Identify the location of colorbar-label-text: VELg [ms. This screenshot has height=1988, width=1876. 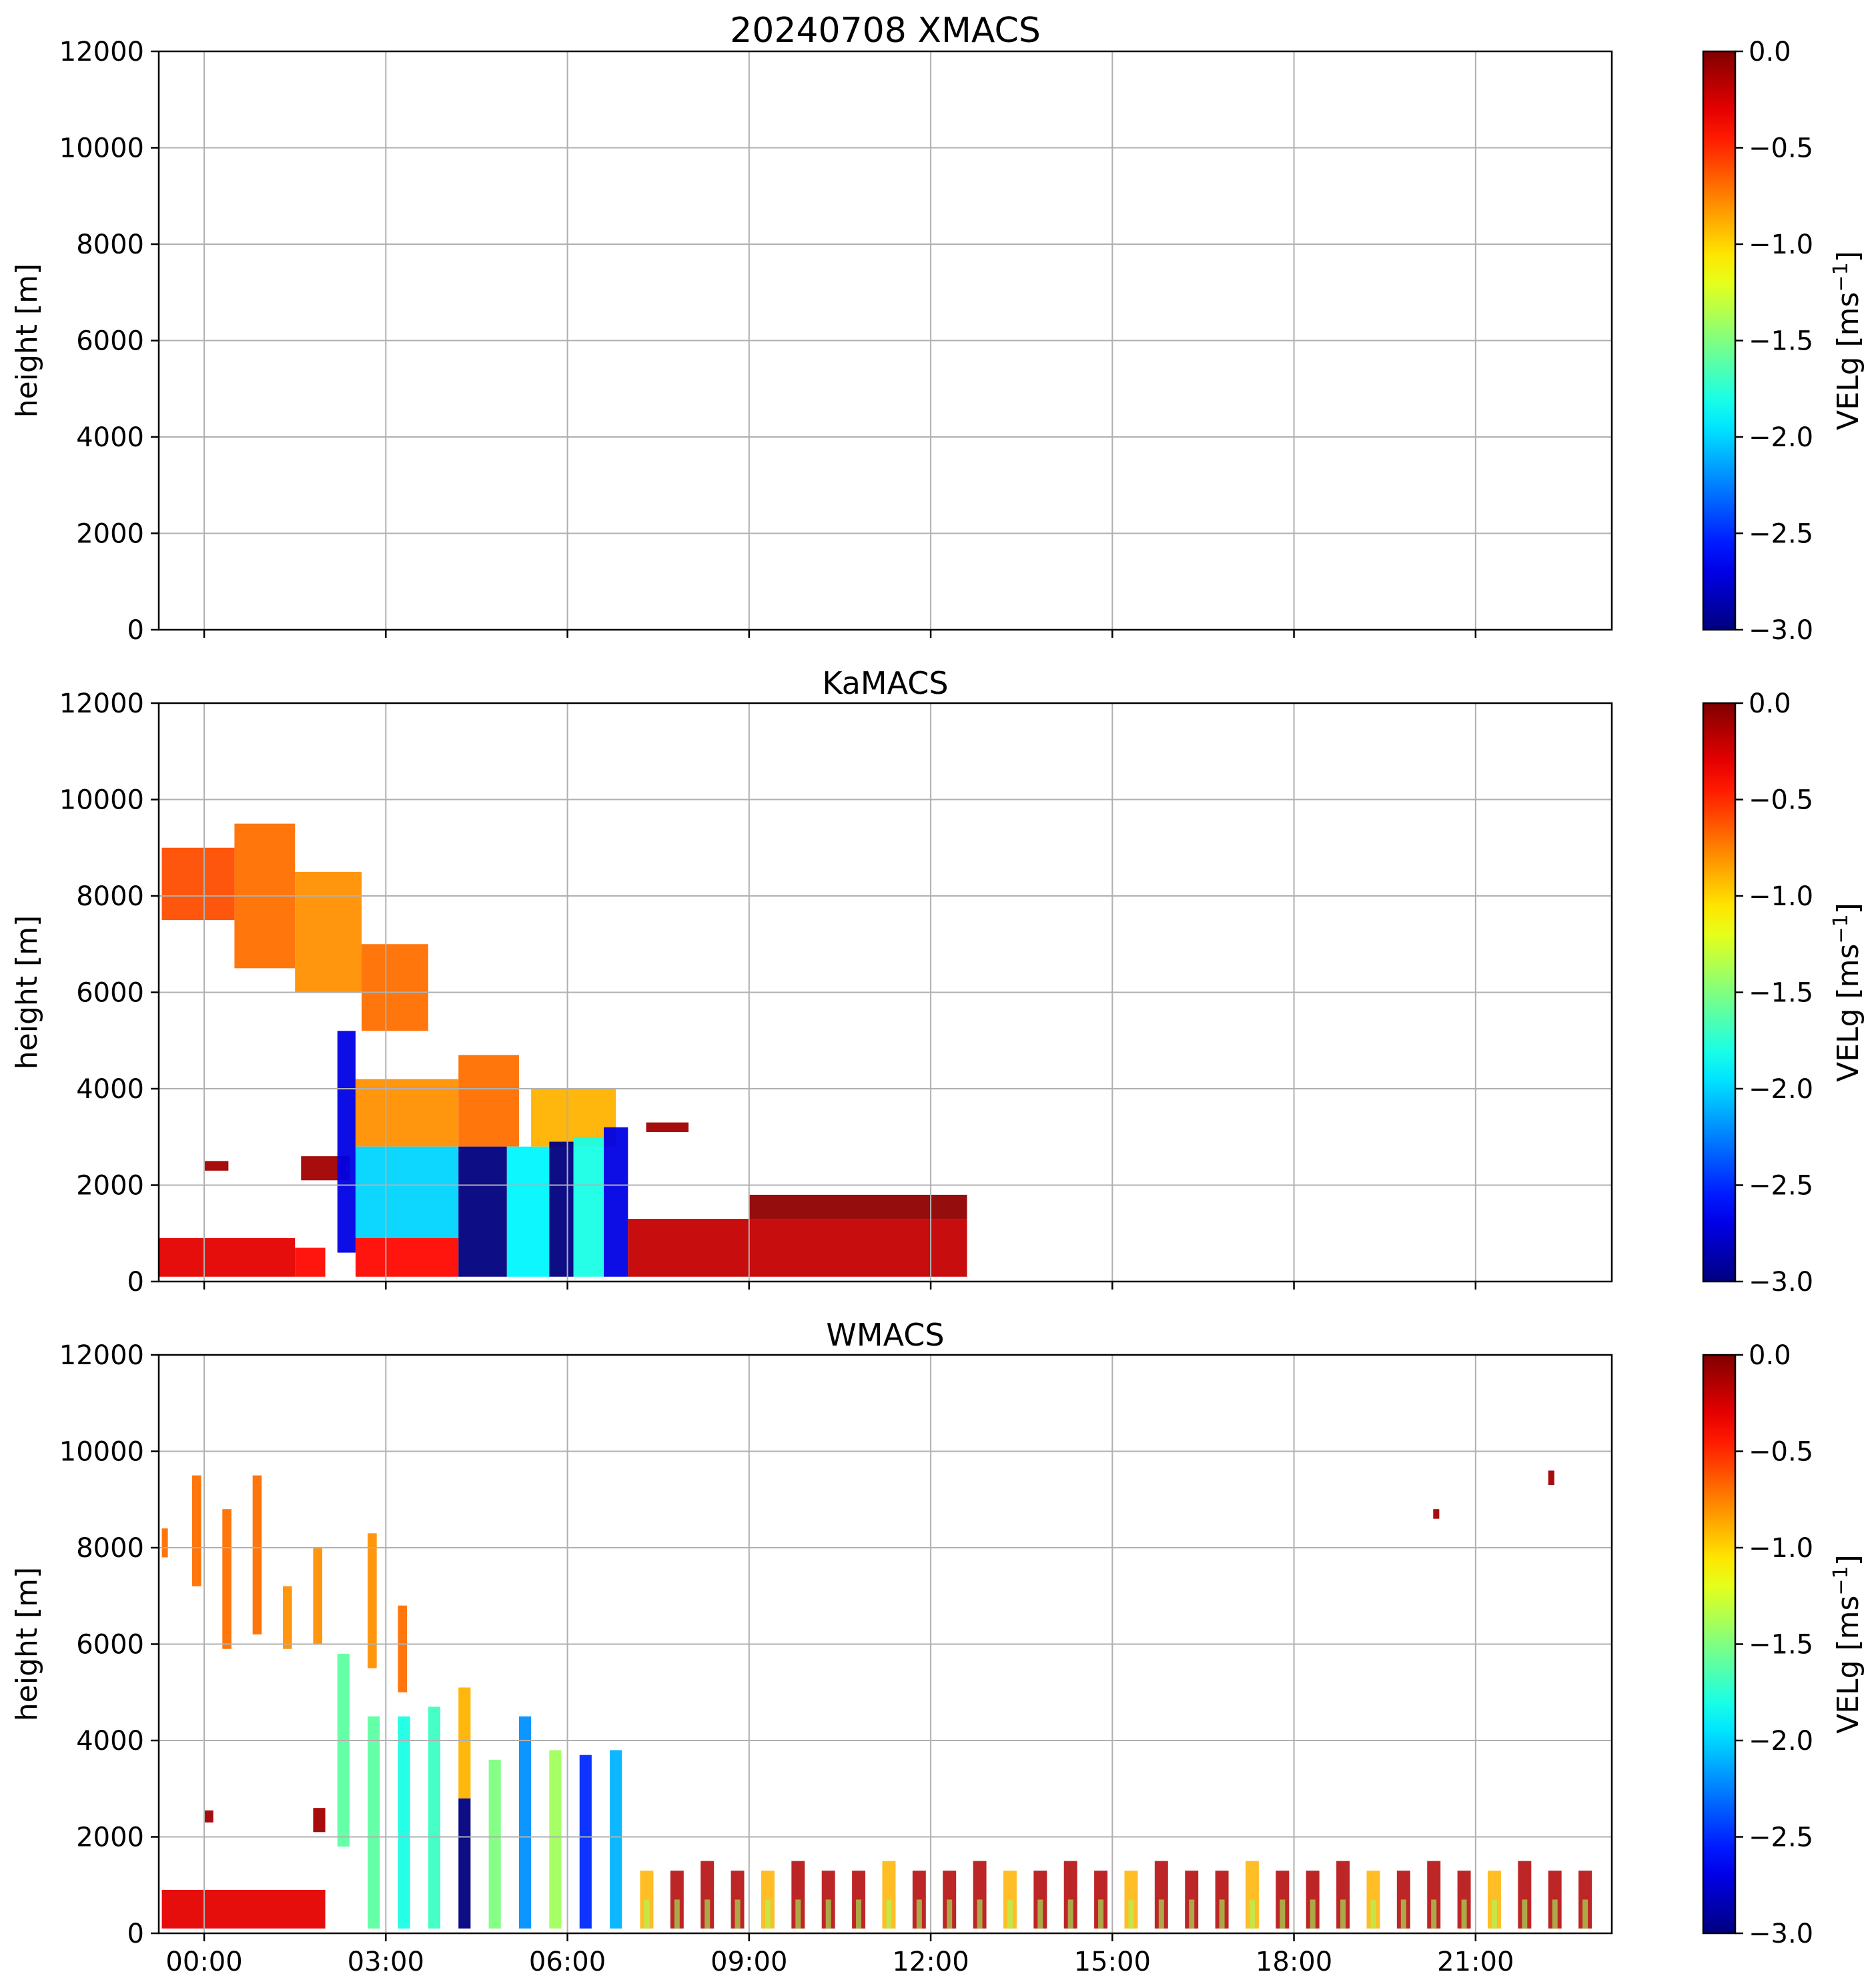
(1848, 1013).